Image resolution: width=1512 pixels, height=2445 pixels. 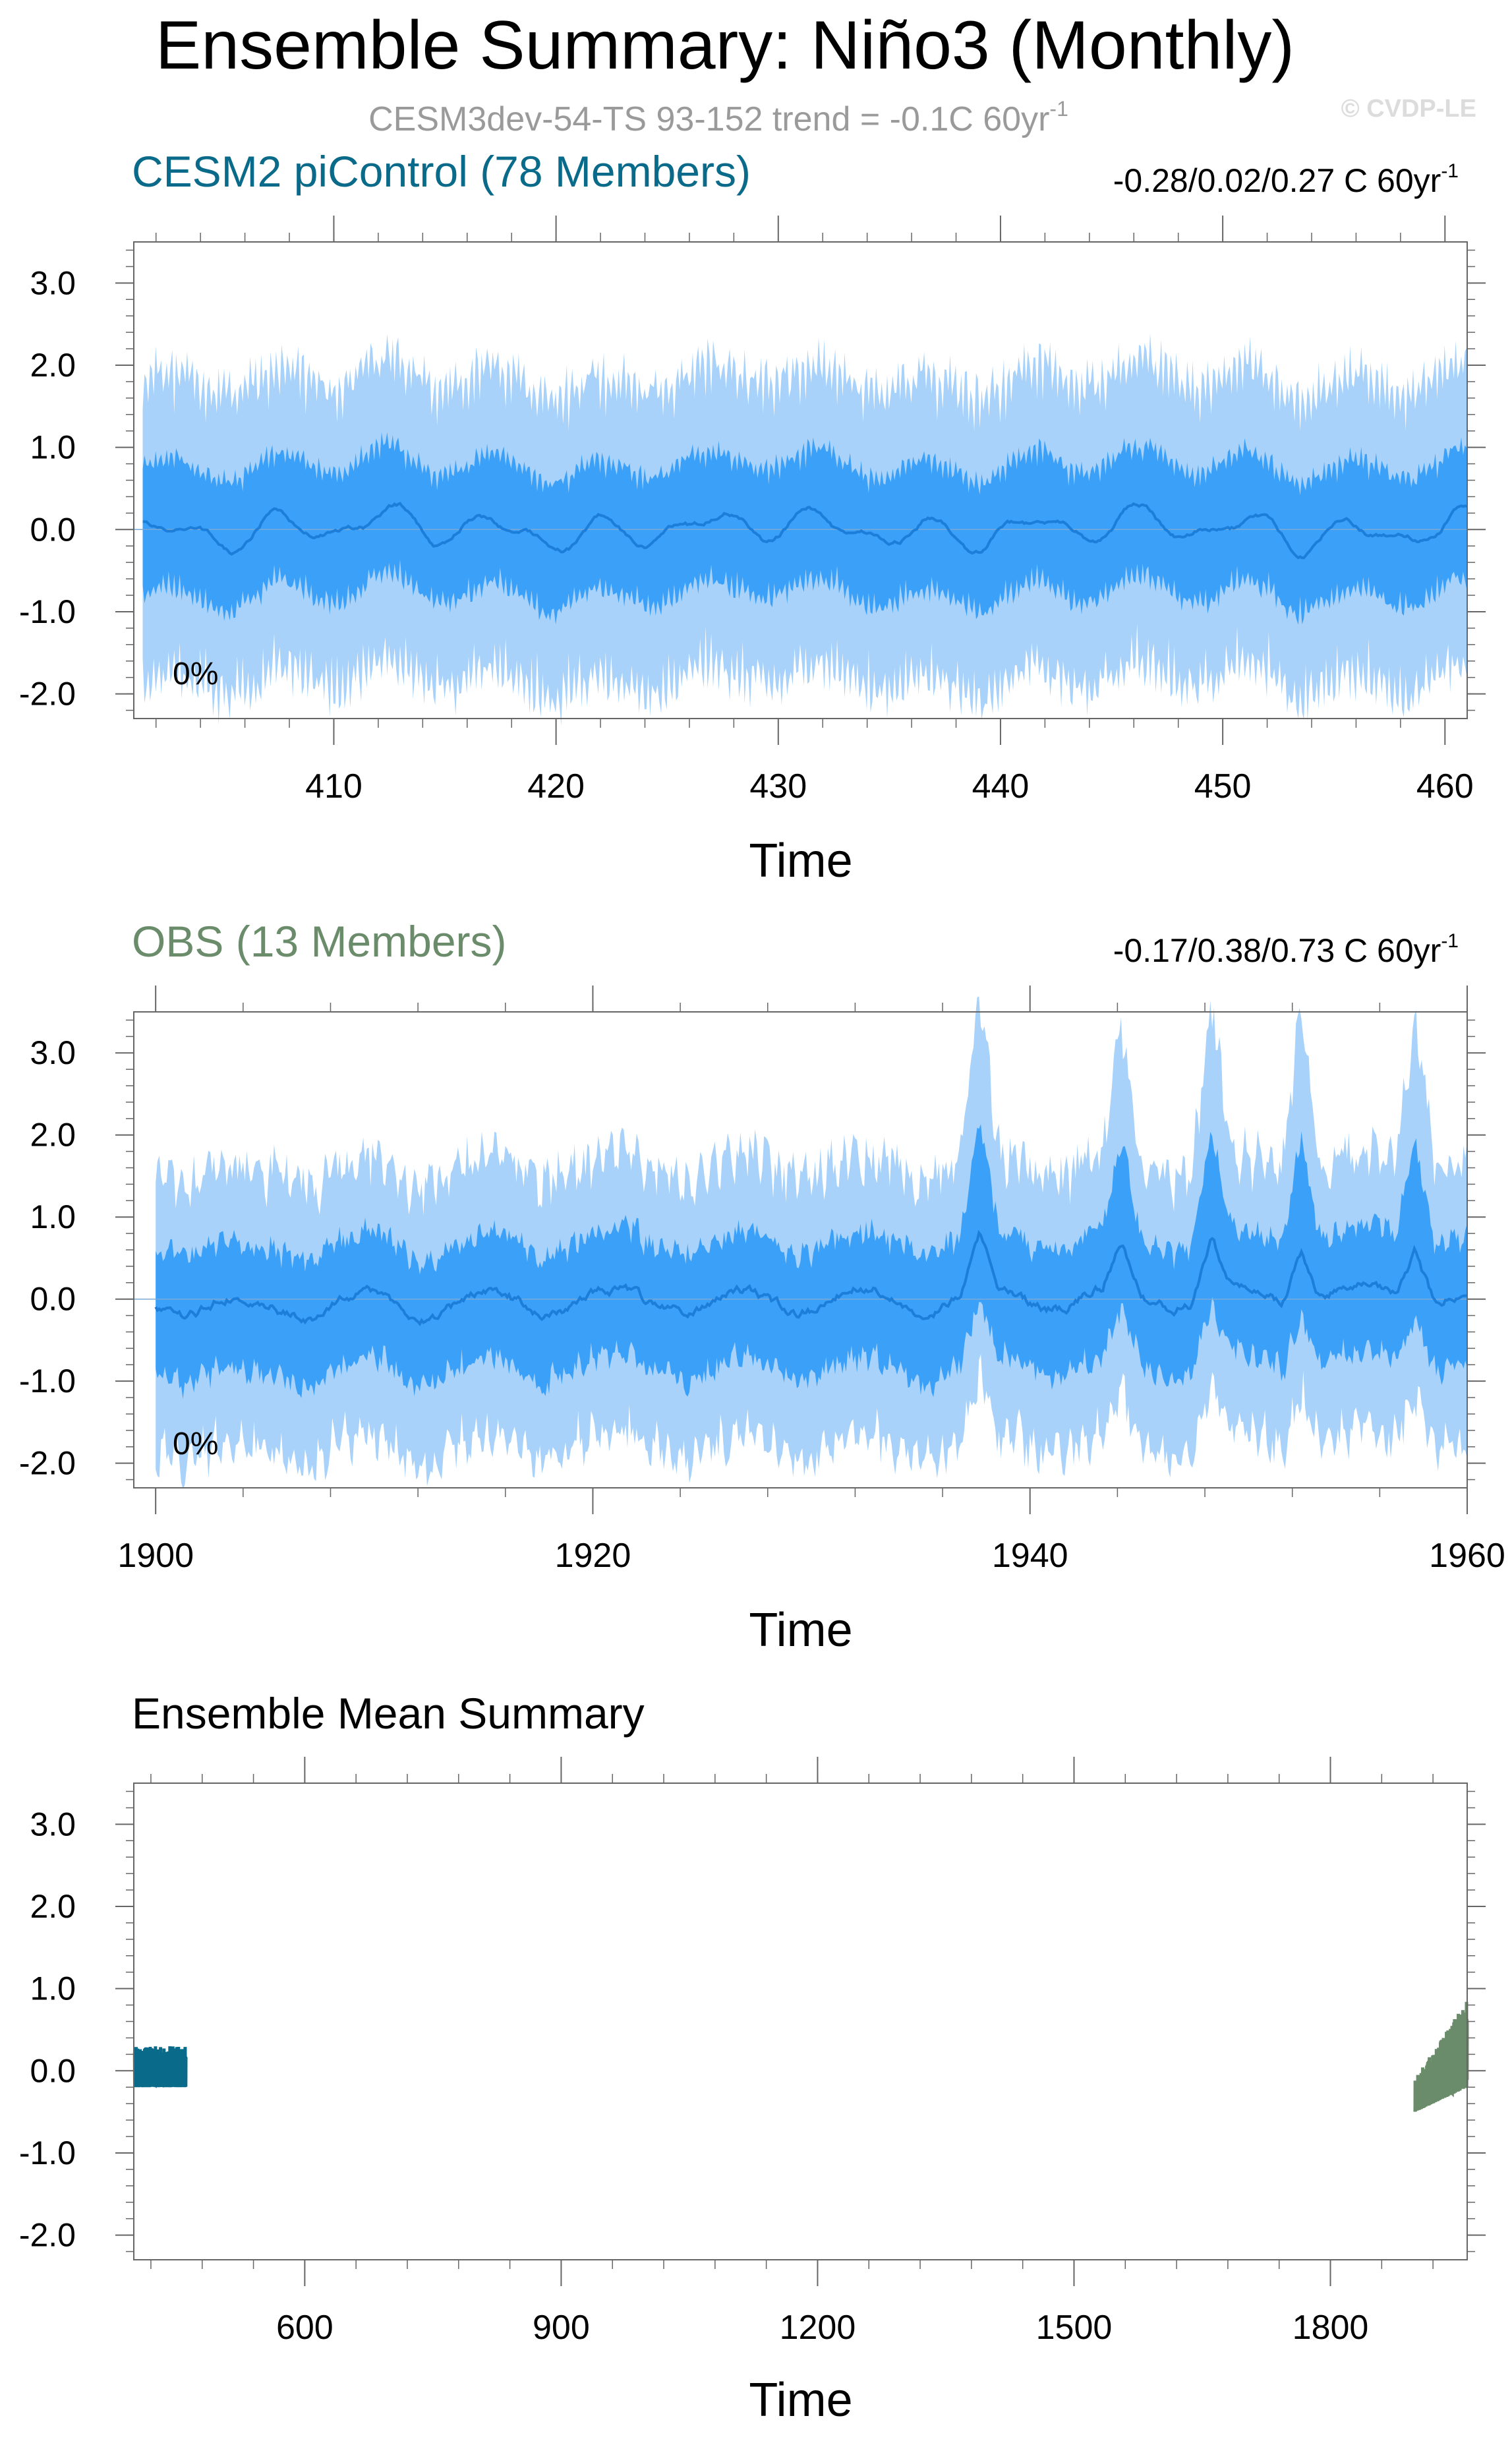 What do you see at coordinates (1001, 786) in the screenshot?
I see `x-tick-label: 440` at bounding box center [1001, 786].